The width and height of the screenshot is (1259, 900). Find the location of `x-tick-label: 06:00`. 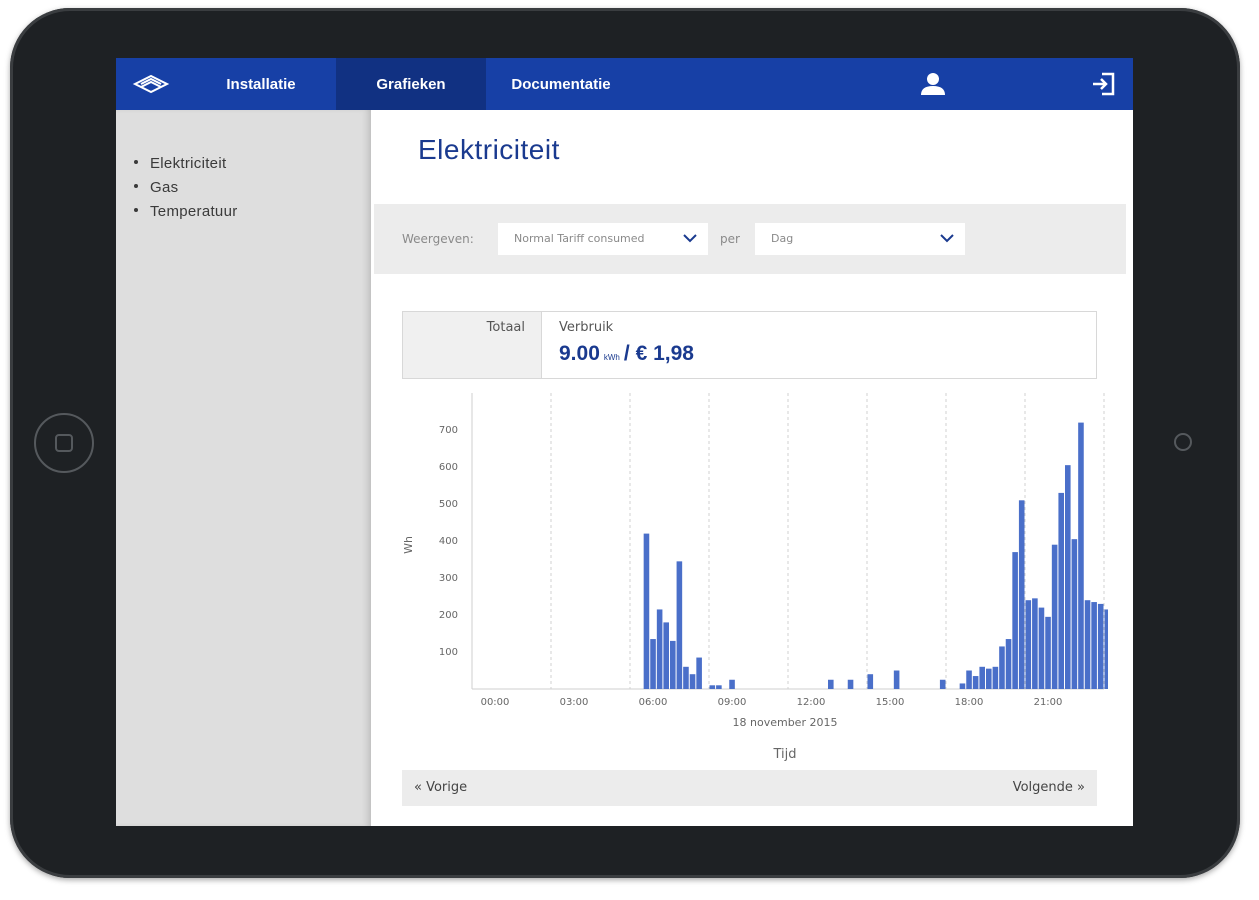

x-tick-label: 06:00 is located at coordinates (653, 702).